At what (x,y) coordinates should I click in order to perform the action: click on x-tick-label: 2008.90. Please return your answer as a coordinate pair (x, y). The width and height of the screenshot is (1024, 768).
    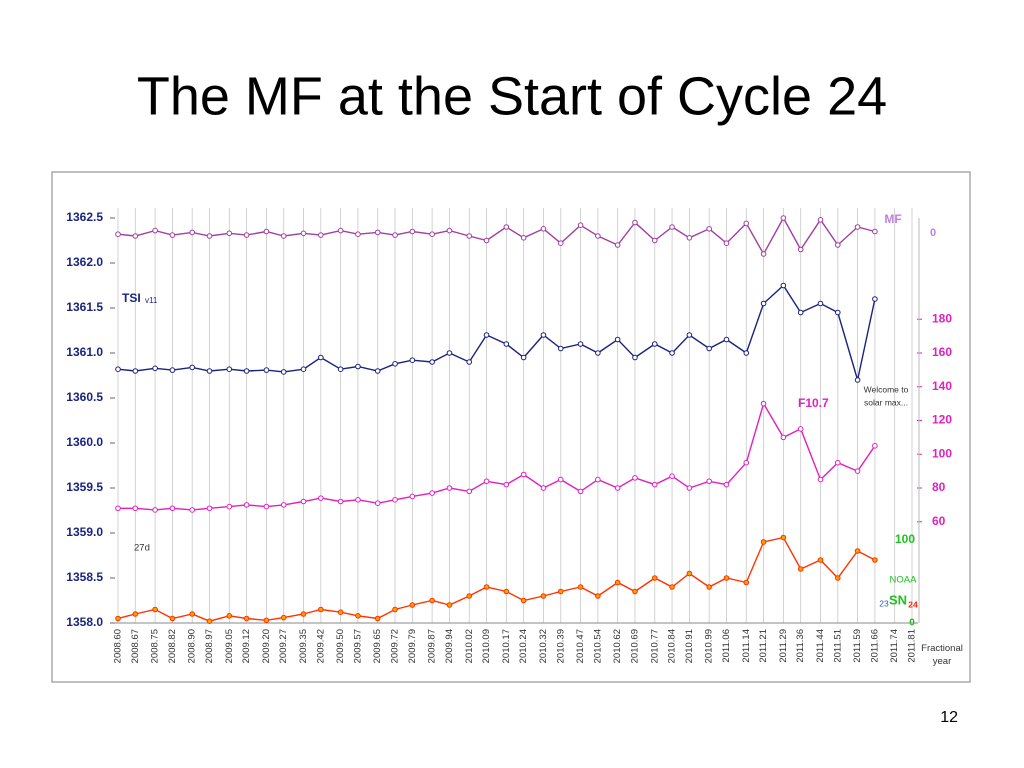
    Looking at the image, I should click on (192, 646).